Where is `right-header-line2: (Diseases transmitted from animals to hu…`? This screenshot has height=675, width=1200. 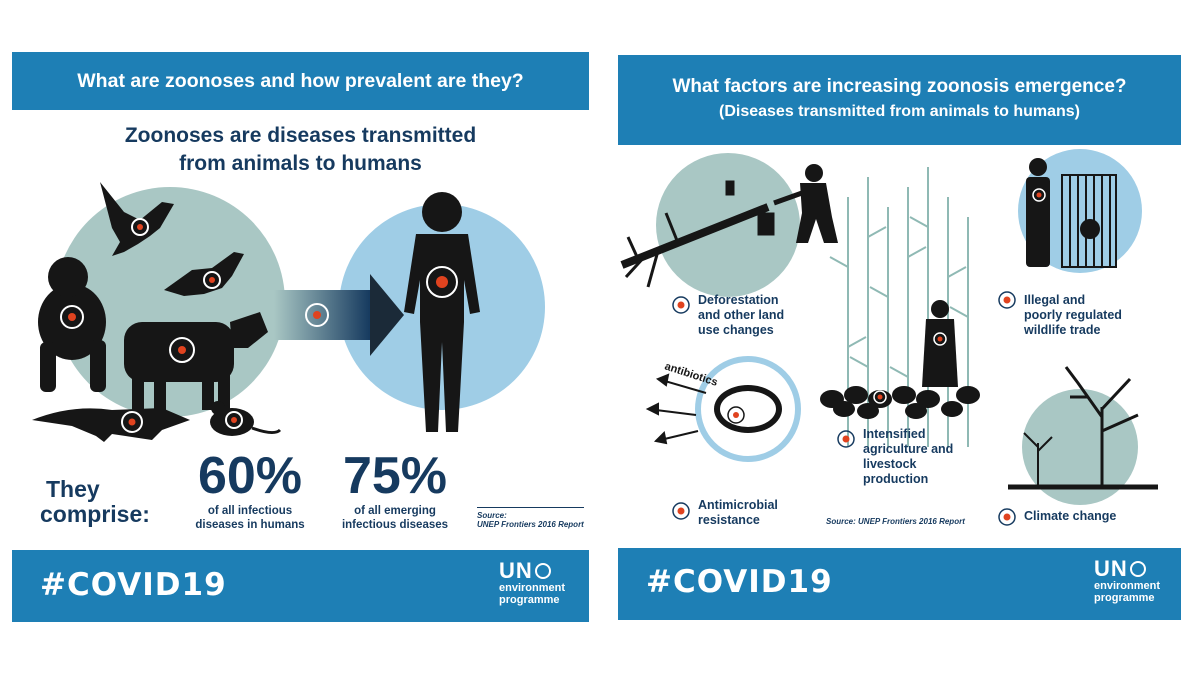 right-header-line2: (Diseases transmitted from animals to hu… is located at coordinates (899, 111).